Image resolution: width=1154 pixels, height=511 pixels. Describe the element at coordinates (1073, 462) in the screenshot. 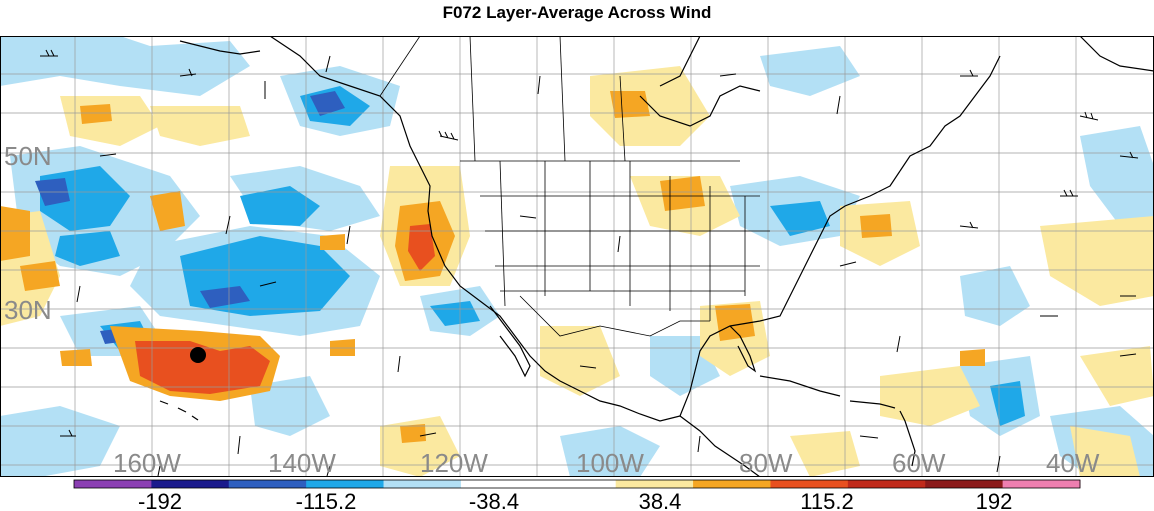

I see `lon-label-40w: 40W` at that location.